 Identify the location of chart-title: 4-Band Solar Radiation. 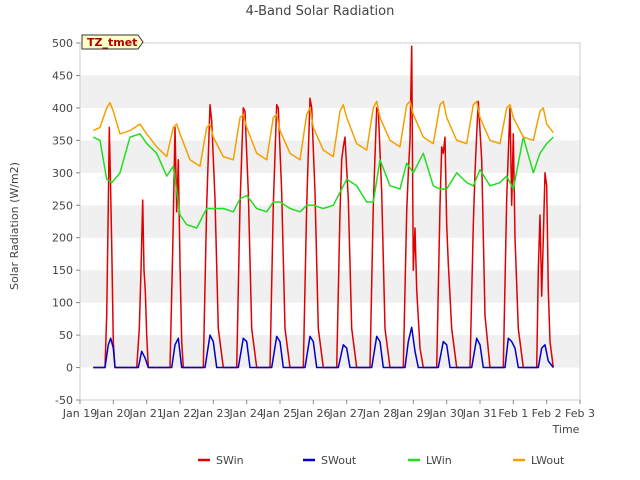
(320, 11).